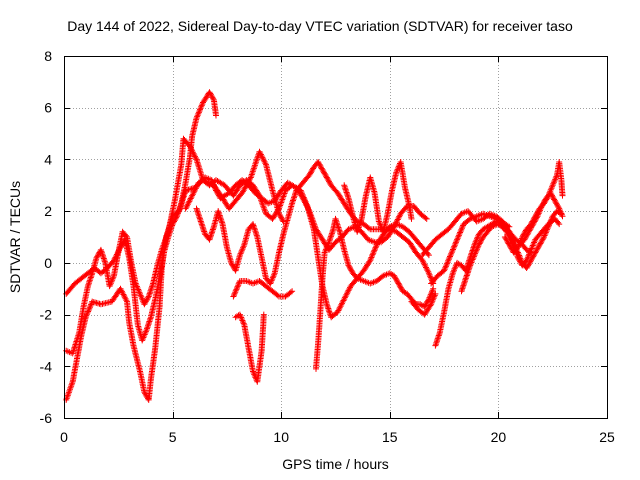 The image size is (640, 480). Describe the element at coordinates (48, 108) in the screenshot. I see `y-tick-label: 6` at that location.